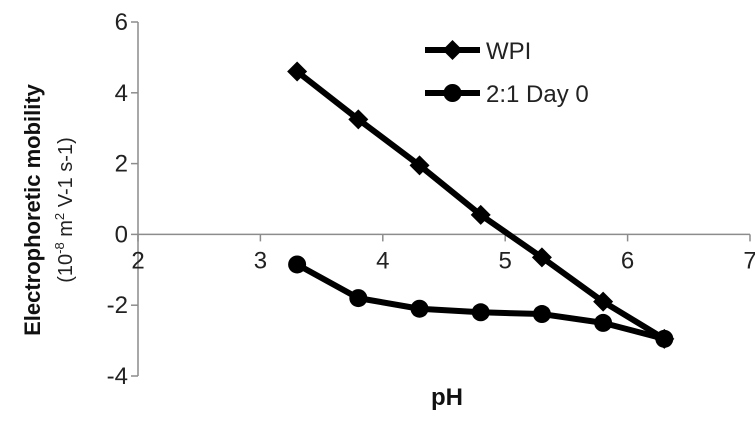  Describe the element at coordinates (117, 199) in the screenshot. I see `y-tick-labels: 6 4 2 0 -2 -4` at that location.